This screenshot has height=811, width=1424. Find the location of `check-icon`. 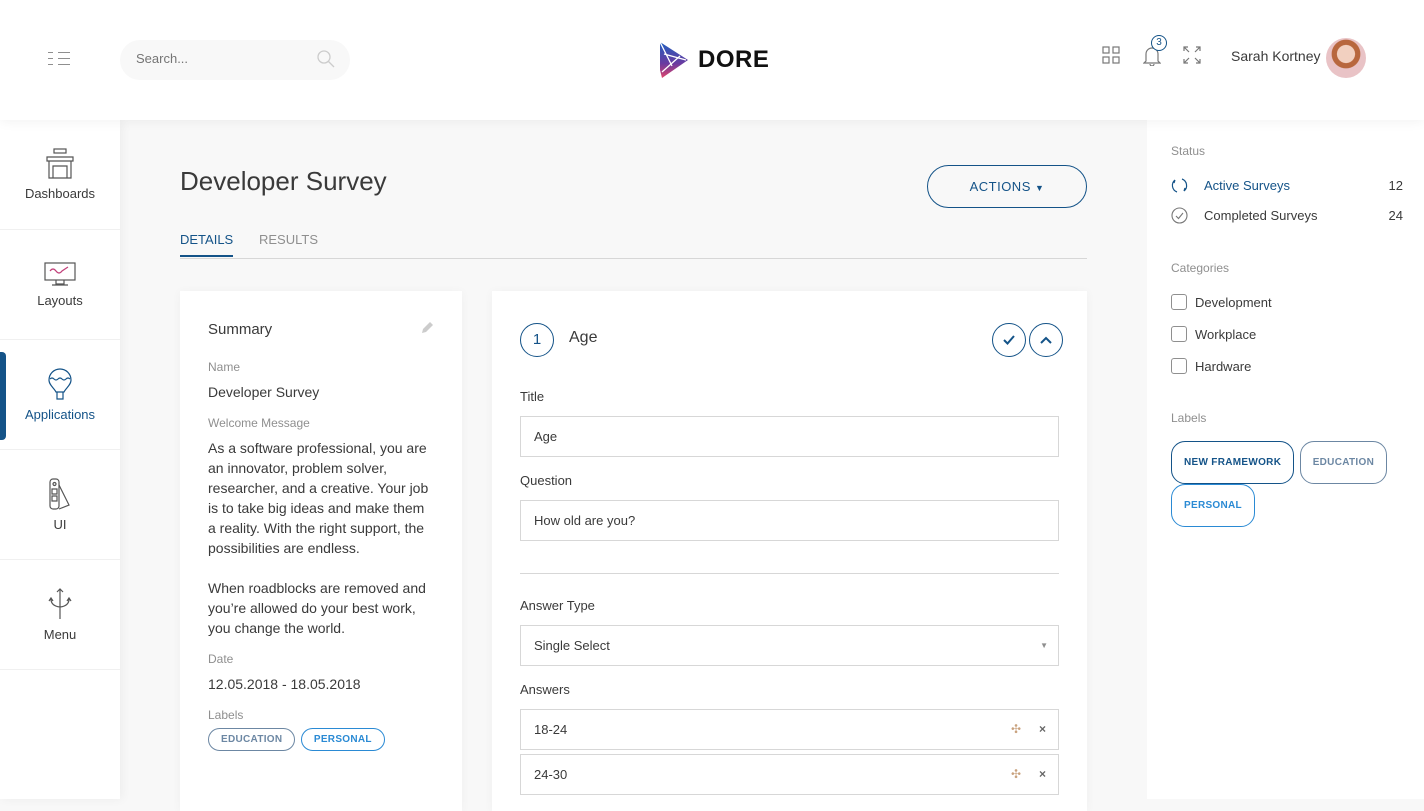

check-icon is located at coordinates (1009, 340).